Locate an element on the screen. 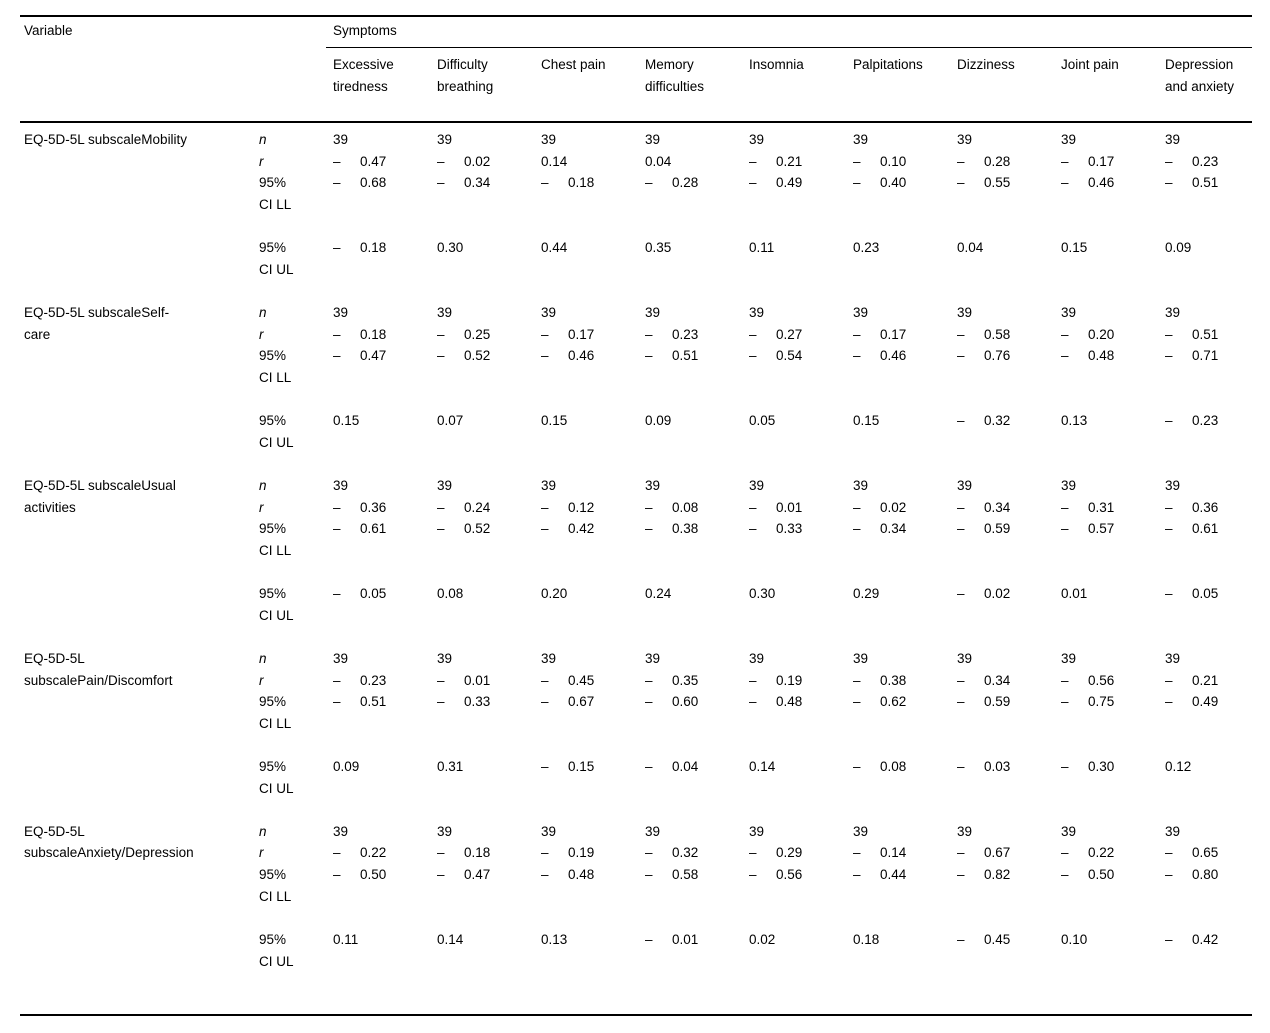  cell-number: 0.08 is located at coordinates (893, 766).